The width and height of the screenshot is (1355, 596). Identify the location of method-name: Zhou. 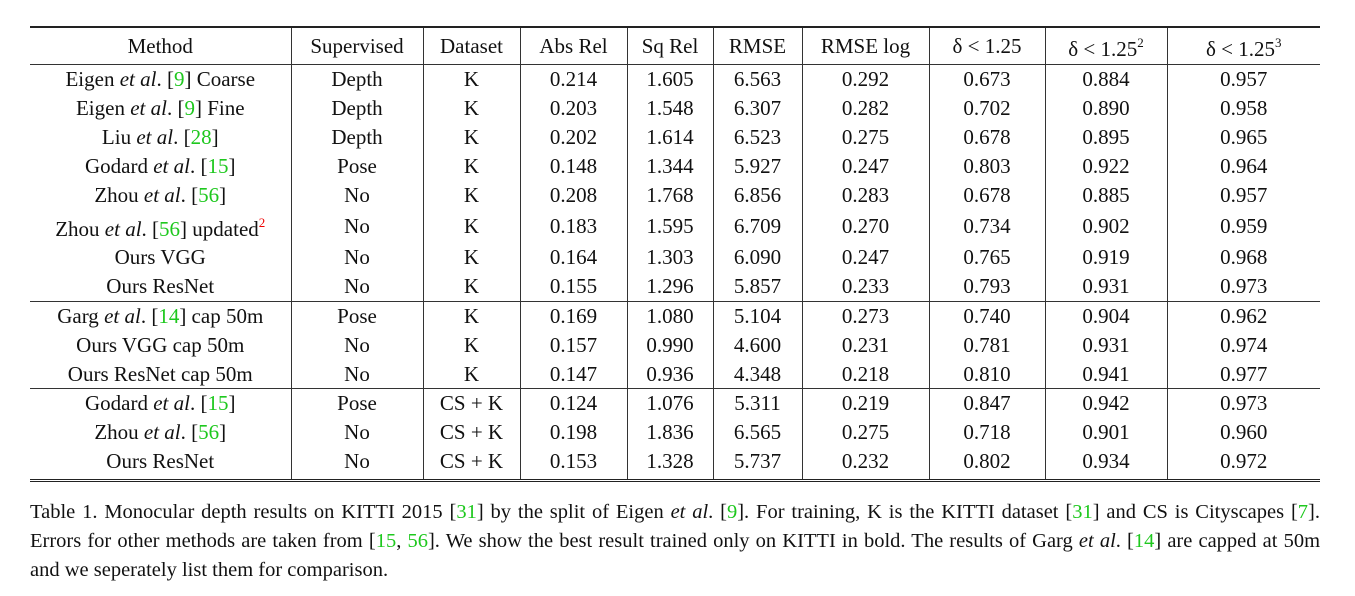
(119, 194).